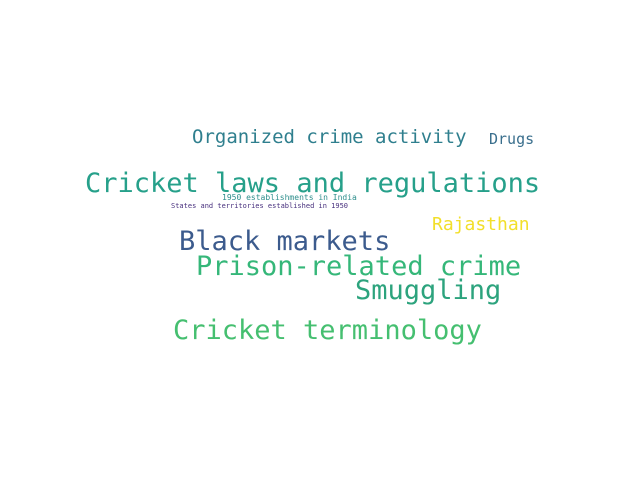 The image size is (640, 480). I want to click on word-organized-crime-activity: Organized crime activity, so click(329, 137).